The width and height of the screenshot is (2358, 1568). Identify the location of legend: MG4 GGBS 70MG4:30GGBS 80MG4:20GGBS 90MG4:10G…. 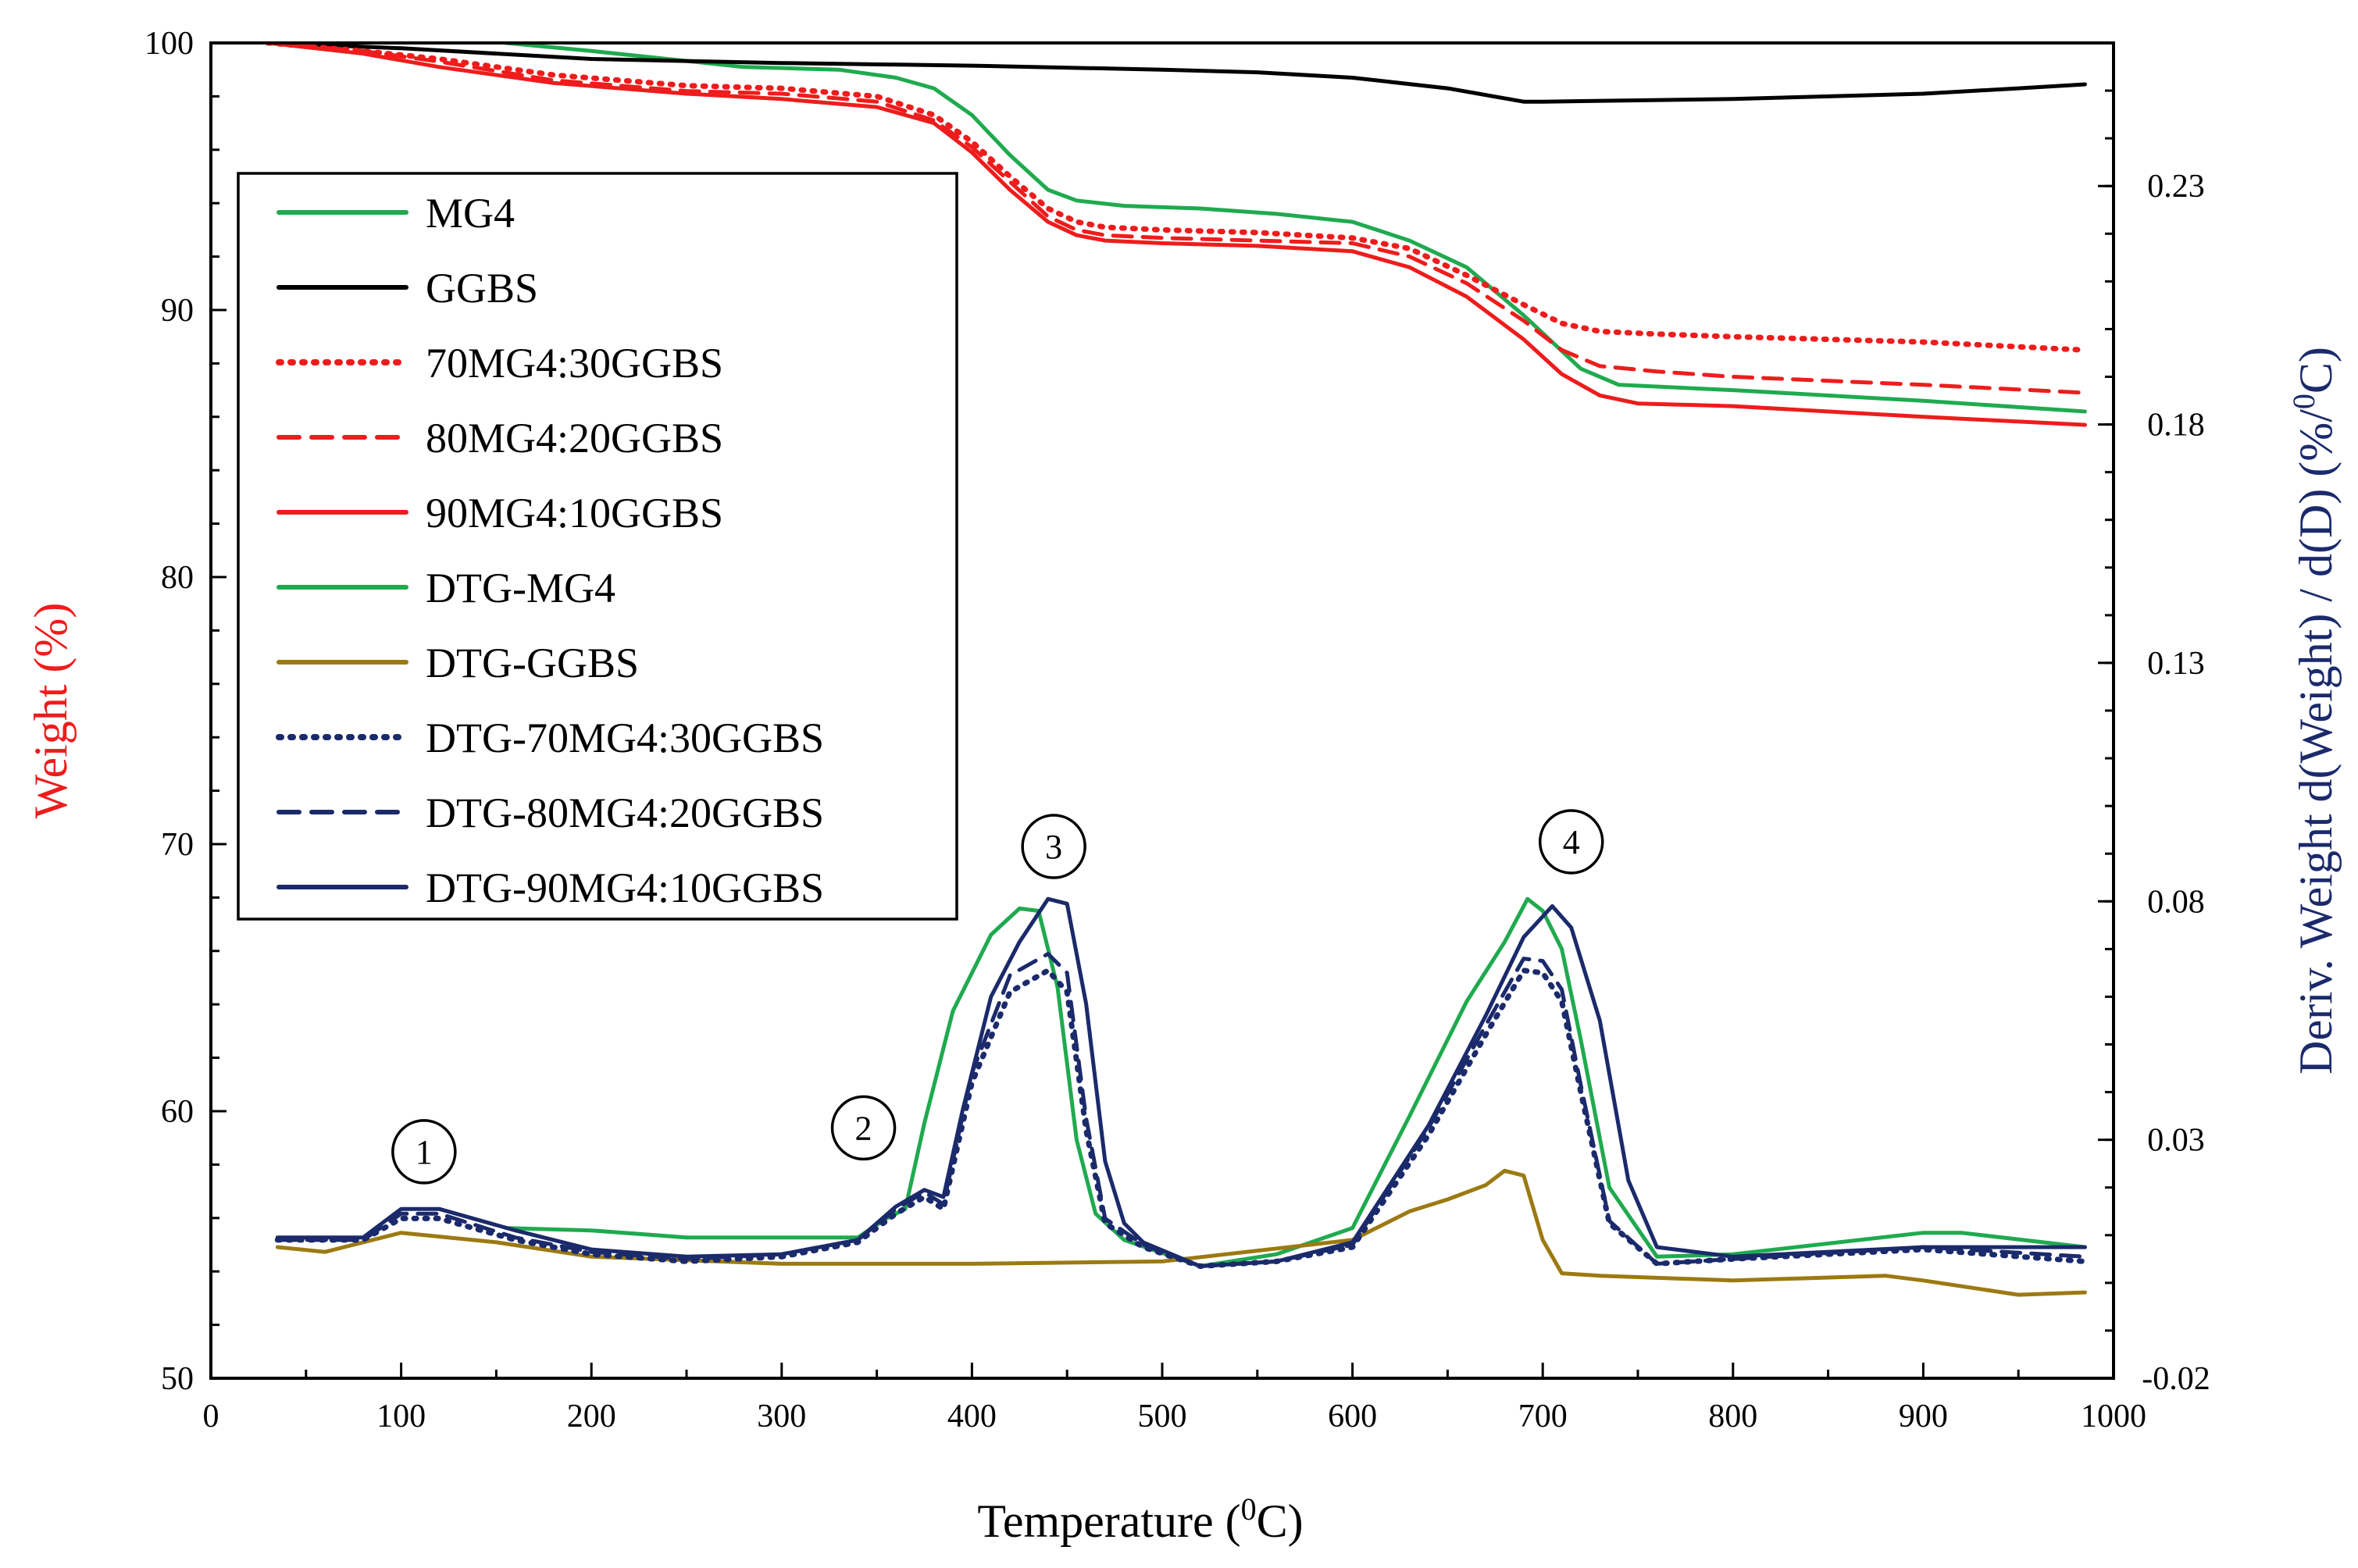
(597, 546).